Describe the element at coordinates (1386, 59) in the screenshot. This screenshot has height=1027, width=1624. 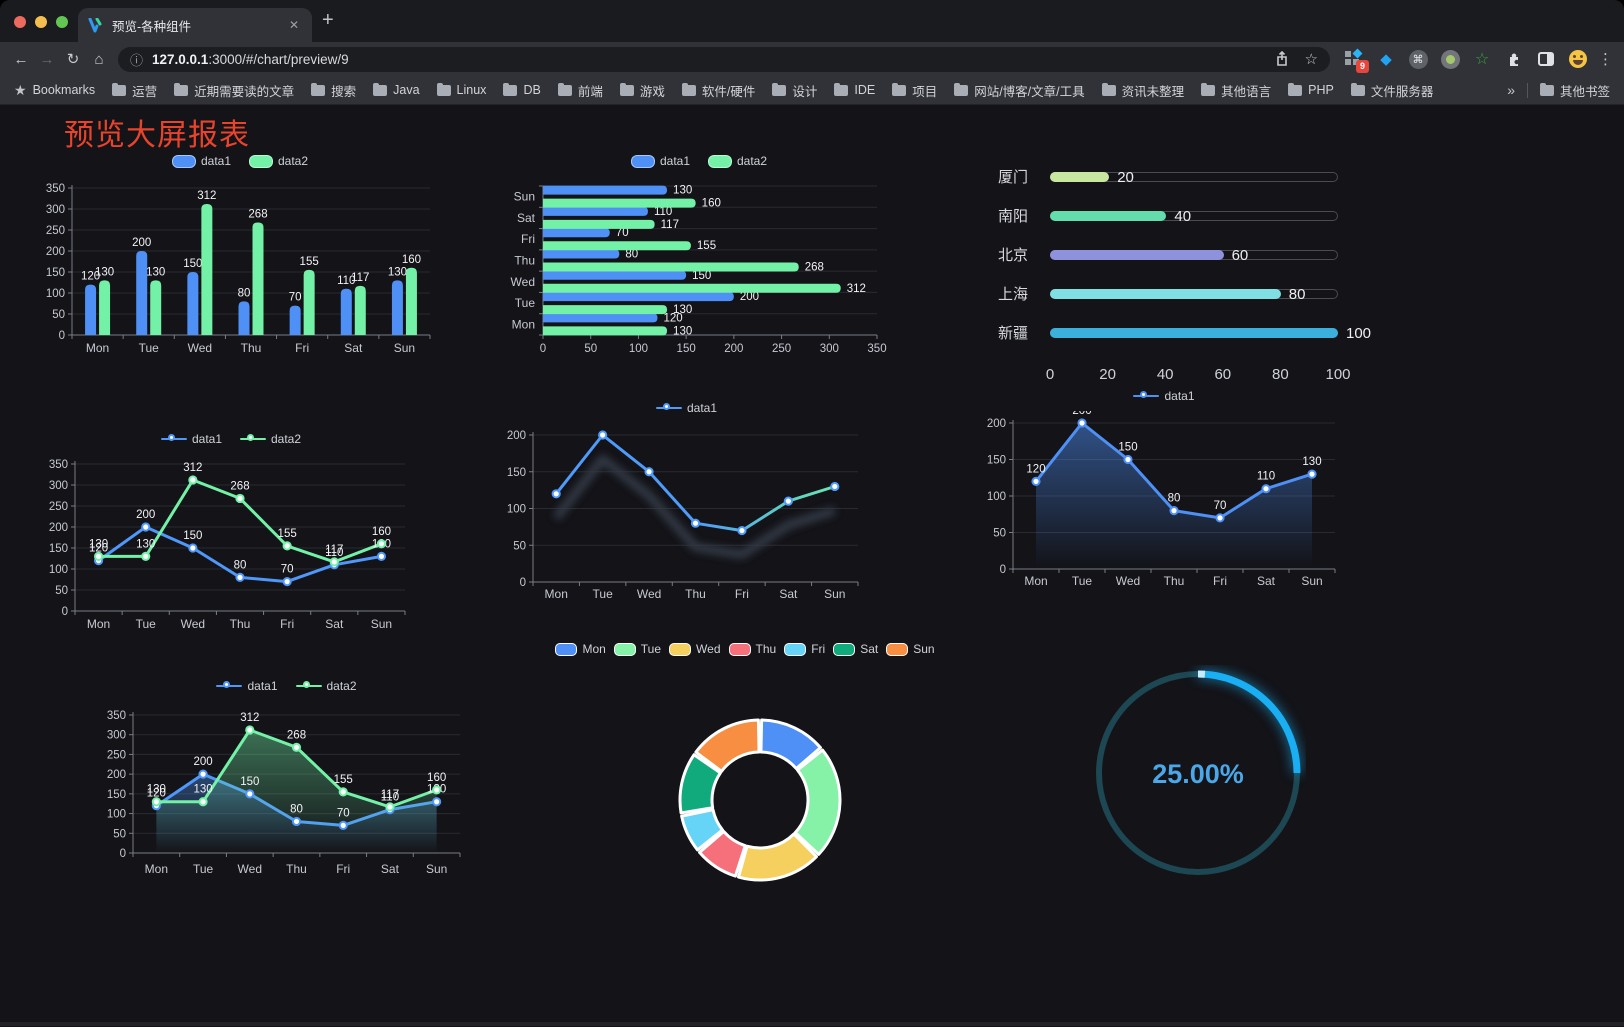
I see `gem-extension-icon: ◆` at that location.